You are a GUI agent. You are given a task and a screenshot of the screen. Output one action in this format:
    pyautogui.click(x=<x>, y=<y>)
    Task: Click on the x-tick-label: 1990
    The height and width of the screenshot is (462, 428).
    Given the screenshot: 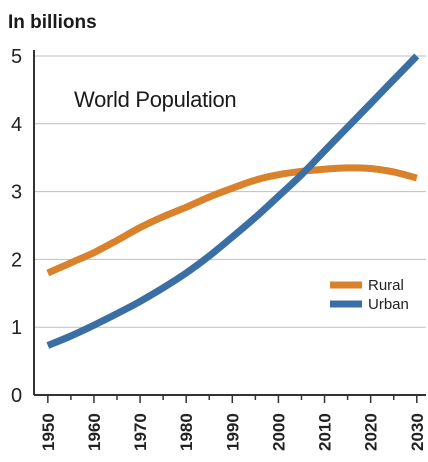 What is the action you would take?
    pyautogui.click(x=232, y=432)
    